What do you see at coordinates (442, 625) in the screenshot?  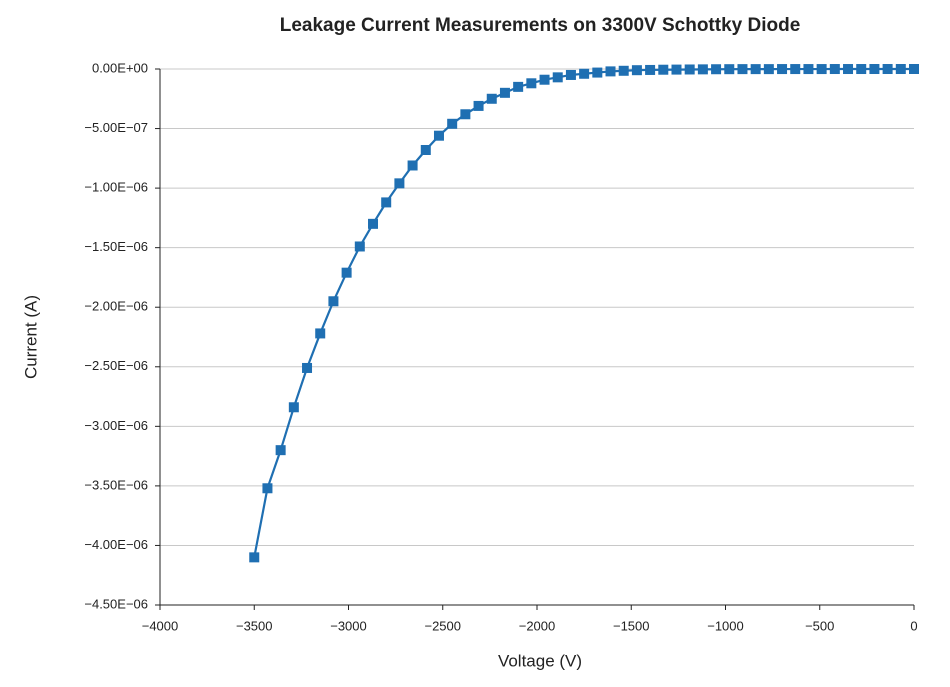 I see `x-tick-label: −2500` at bounding box center [442, 625].